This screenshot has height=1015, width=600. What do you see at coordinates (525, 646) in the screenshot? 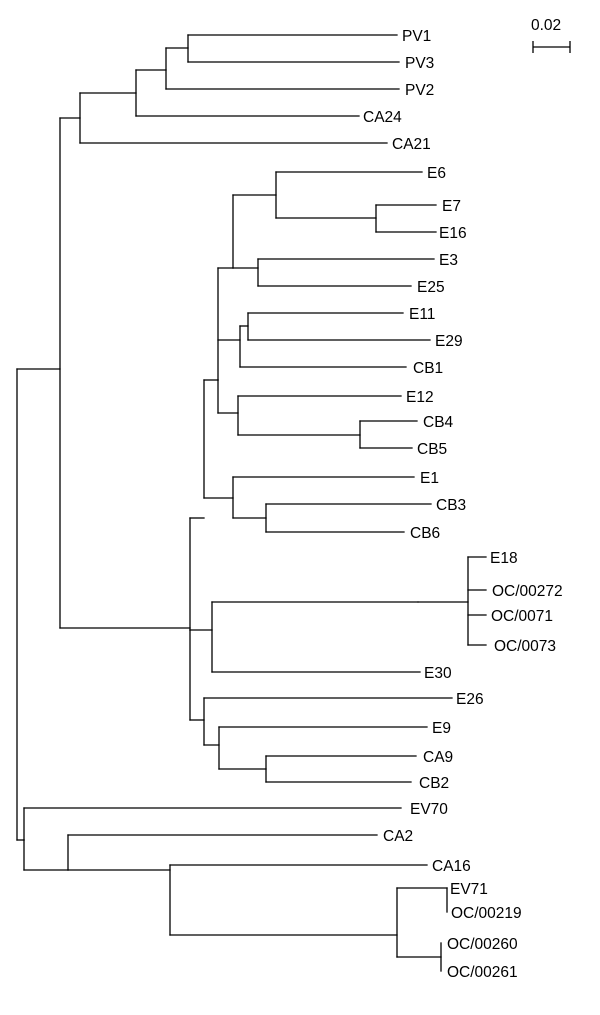
I see `leaf-label: OC/0073` at bounding box center [525, 646].